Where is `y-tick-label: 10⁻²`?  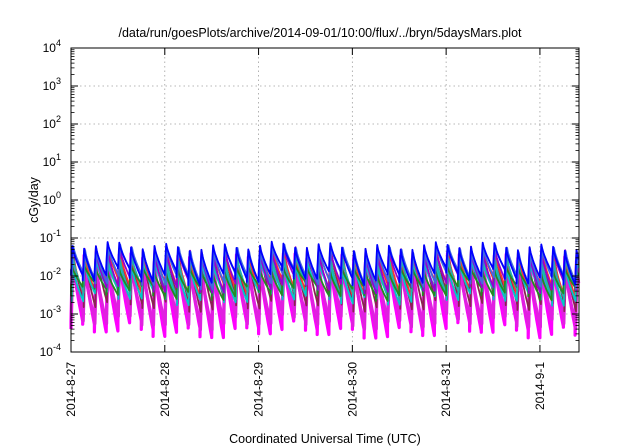 y-tick-label: 10⁻² is located at coordinates (50, 274).